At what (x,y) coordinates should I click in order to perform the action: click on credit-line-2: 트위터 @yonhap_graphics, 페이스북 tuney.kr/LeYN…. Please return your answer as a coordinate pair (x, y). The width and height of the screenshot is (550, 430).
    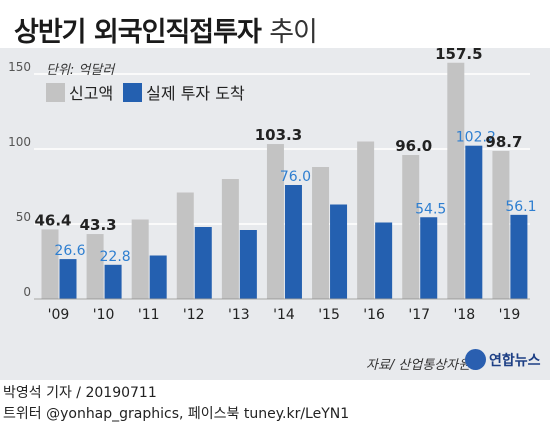
    Looking at the image, I should click on (176, 414).